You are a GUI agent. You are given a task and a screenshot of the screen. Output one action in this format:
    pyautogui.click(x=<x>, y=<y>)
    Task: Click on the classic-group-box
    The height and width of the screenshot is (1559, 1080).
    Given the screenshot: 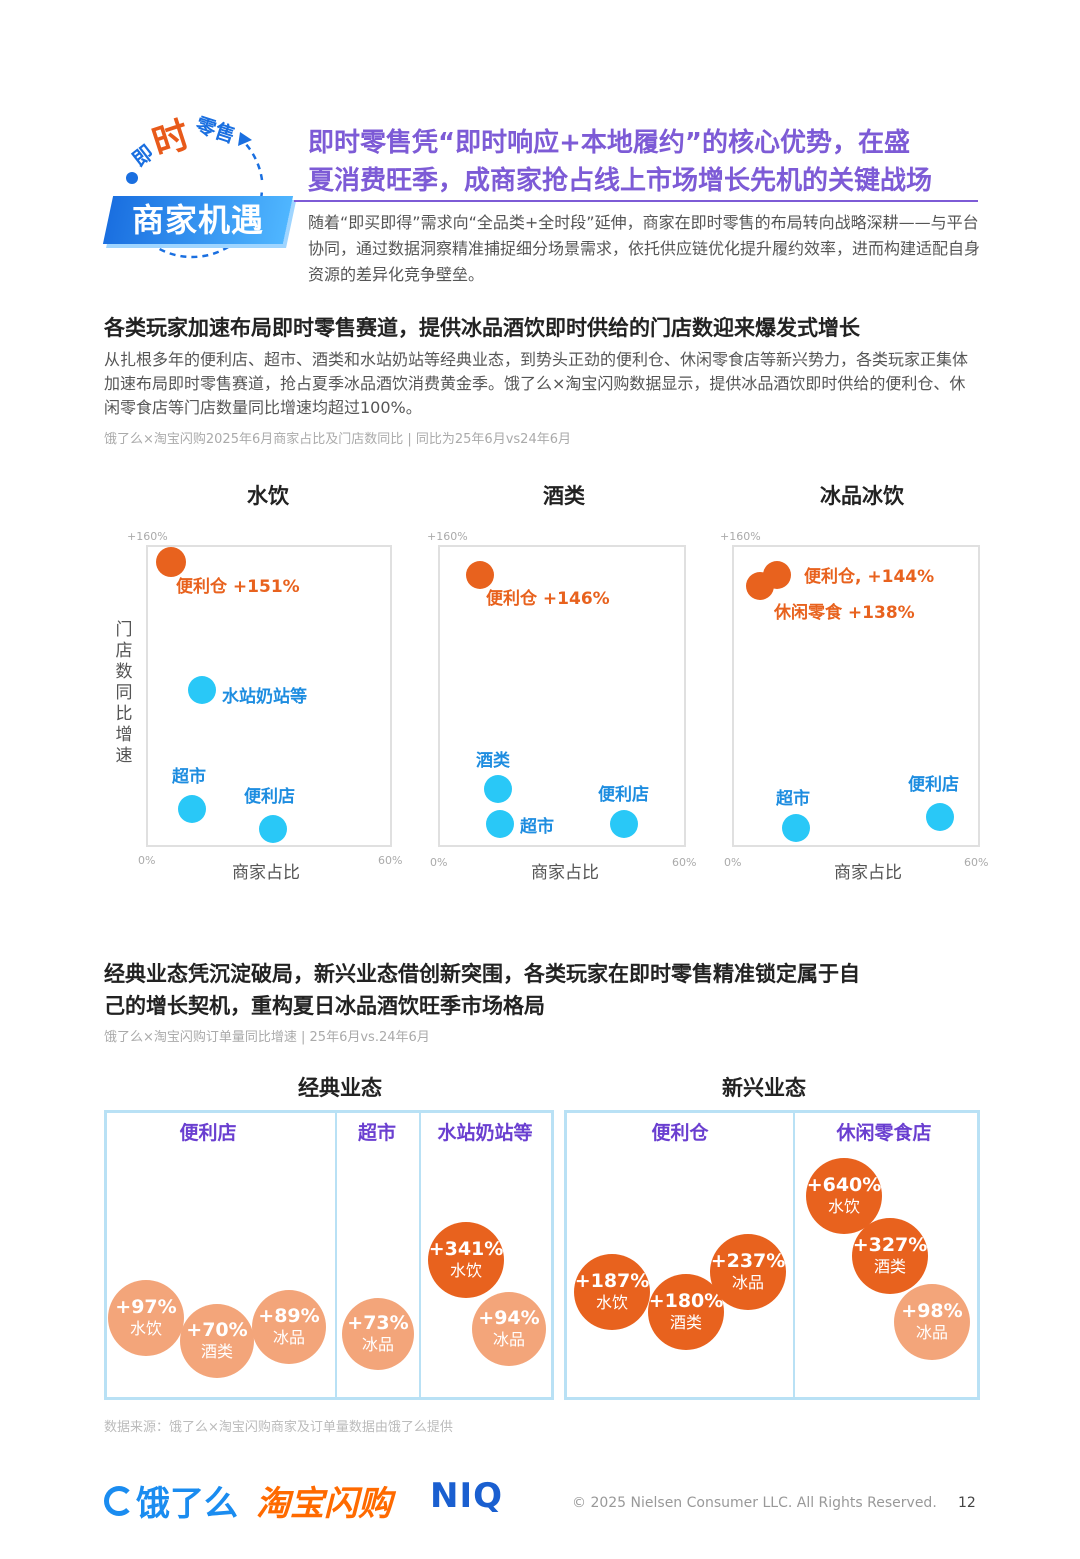 What is the action you would take?
    pyautogui.click(x=329, y=1255)
    